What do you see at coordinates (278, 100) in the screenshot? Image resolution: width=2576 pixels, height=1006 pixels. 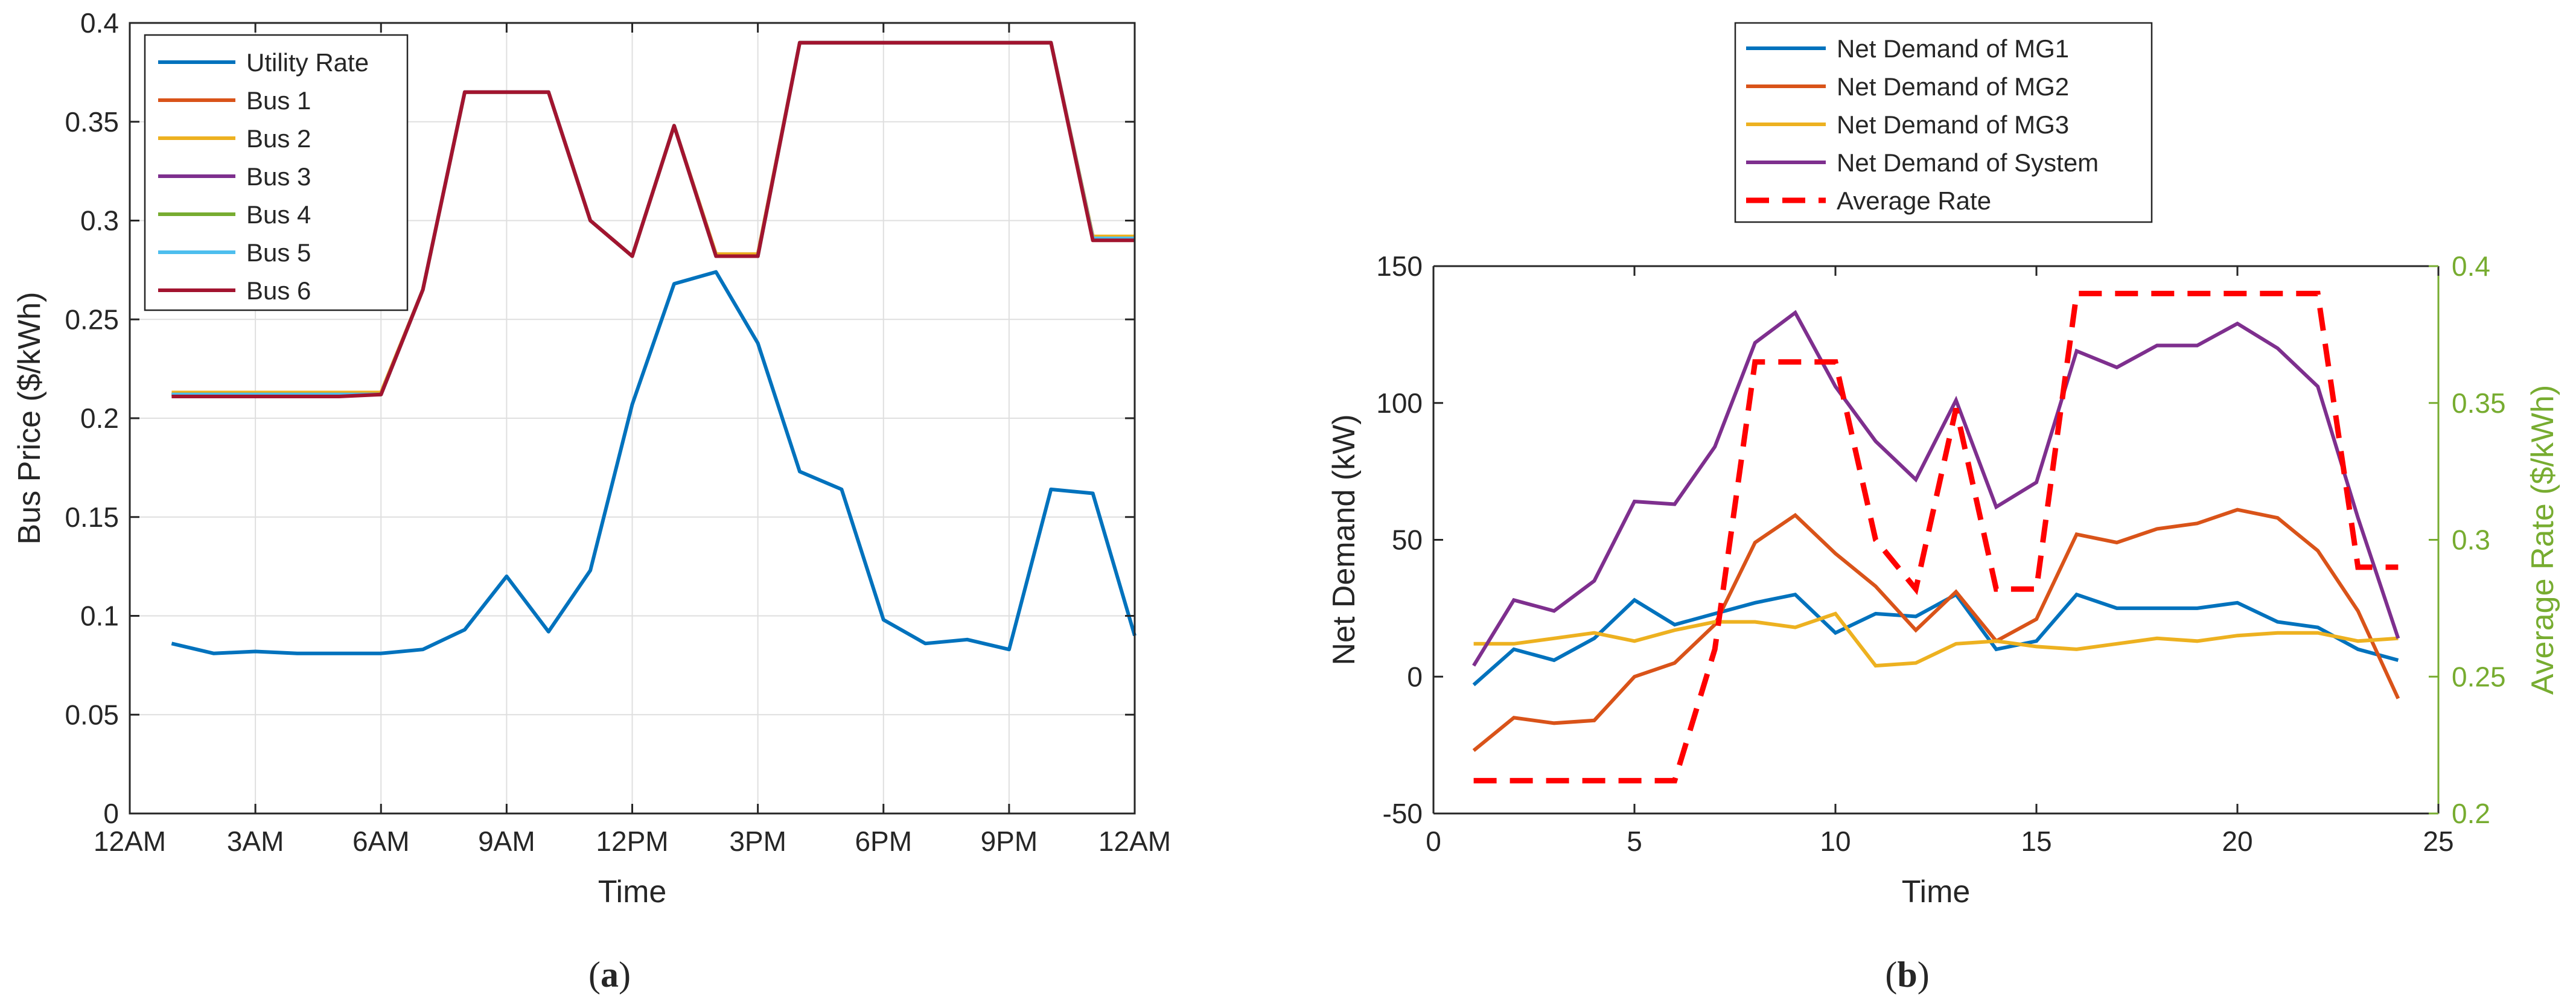 I see `legend-label-a-2: Bus 1` at bounding box center [278, 100].